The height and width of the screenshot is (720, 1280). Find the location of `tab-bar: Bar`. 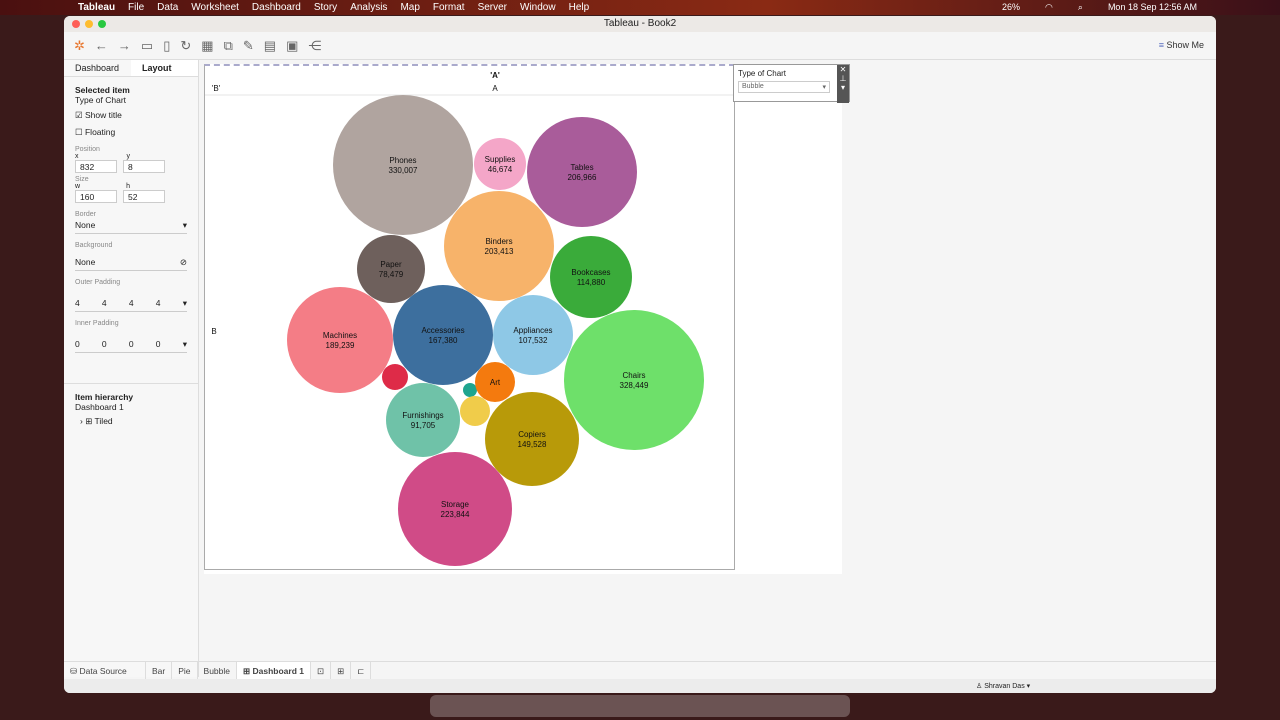

tab-bar: Bar is located at coordinates (159, 670).